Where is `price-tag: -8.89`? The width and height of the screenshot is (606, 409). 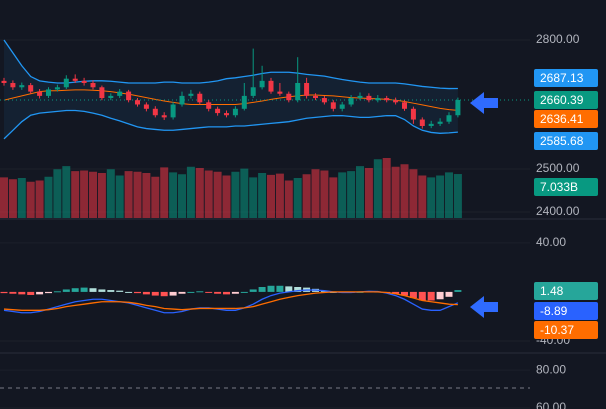 price-tag: -8.89 is located at coordinates (566, 311).